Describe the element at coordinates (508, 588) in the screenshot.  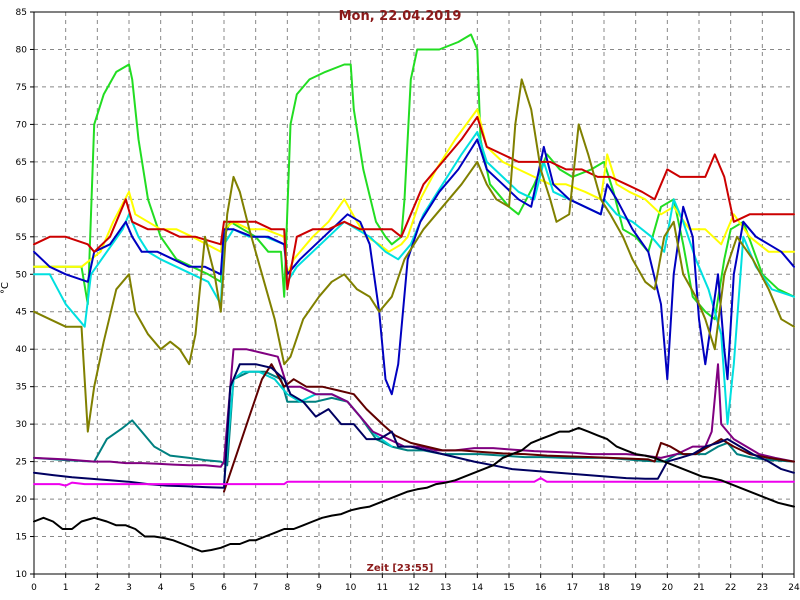
I see `x-tick-label: 15` at that location.